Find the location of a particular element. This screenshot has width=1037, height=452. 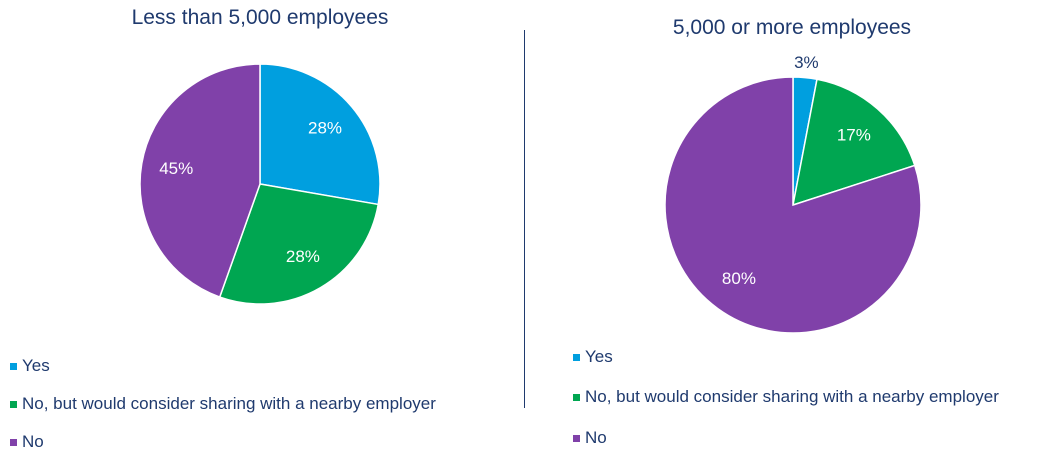

data-label: 17% is located at coordinates (854, 134).